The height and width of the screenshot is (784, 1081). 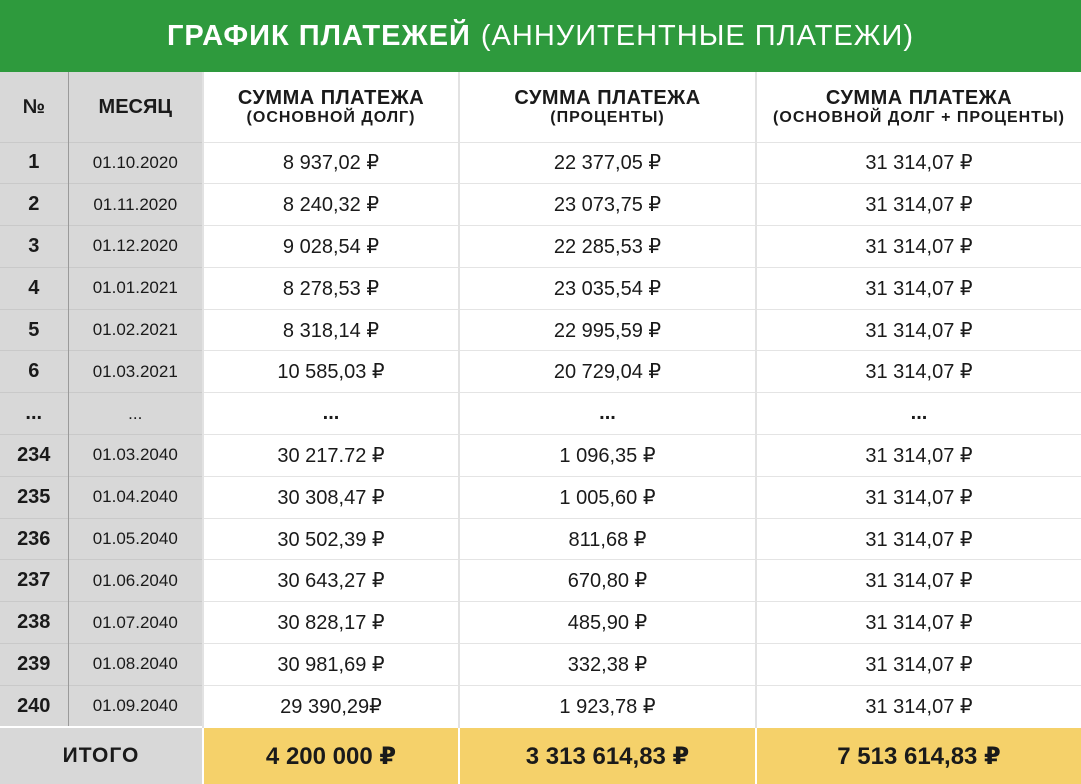 I want to click on row-interest: 22 285,53 ₽, so click(x=607, y=246).